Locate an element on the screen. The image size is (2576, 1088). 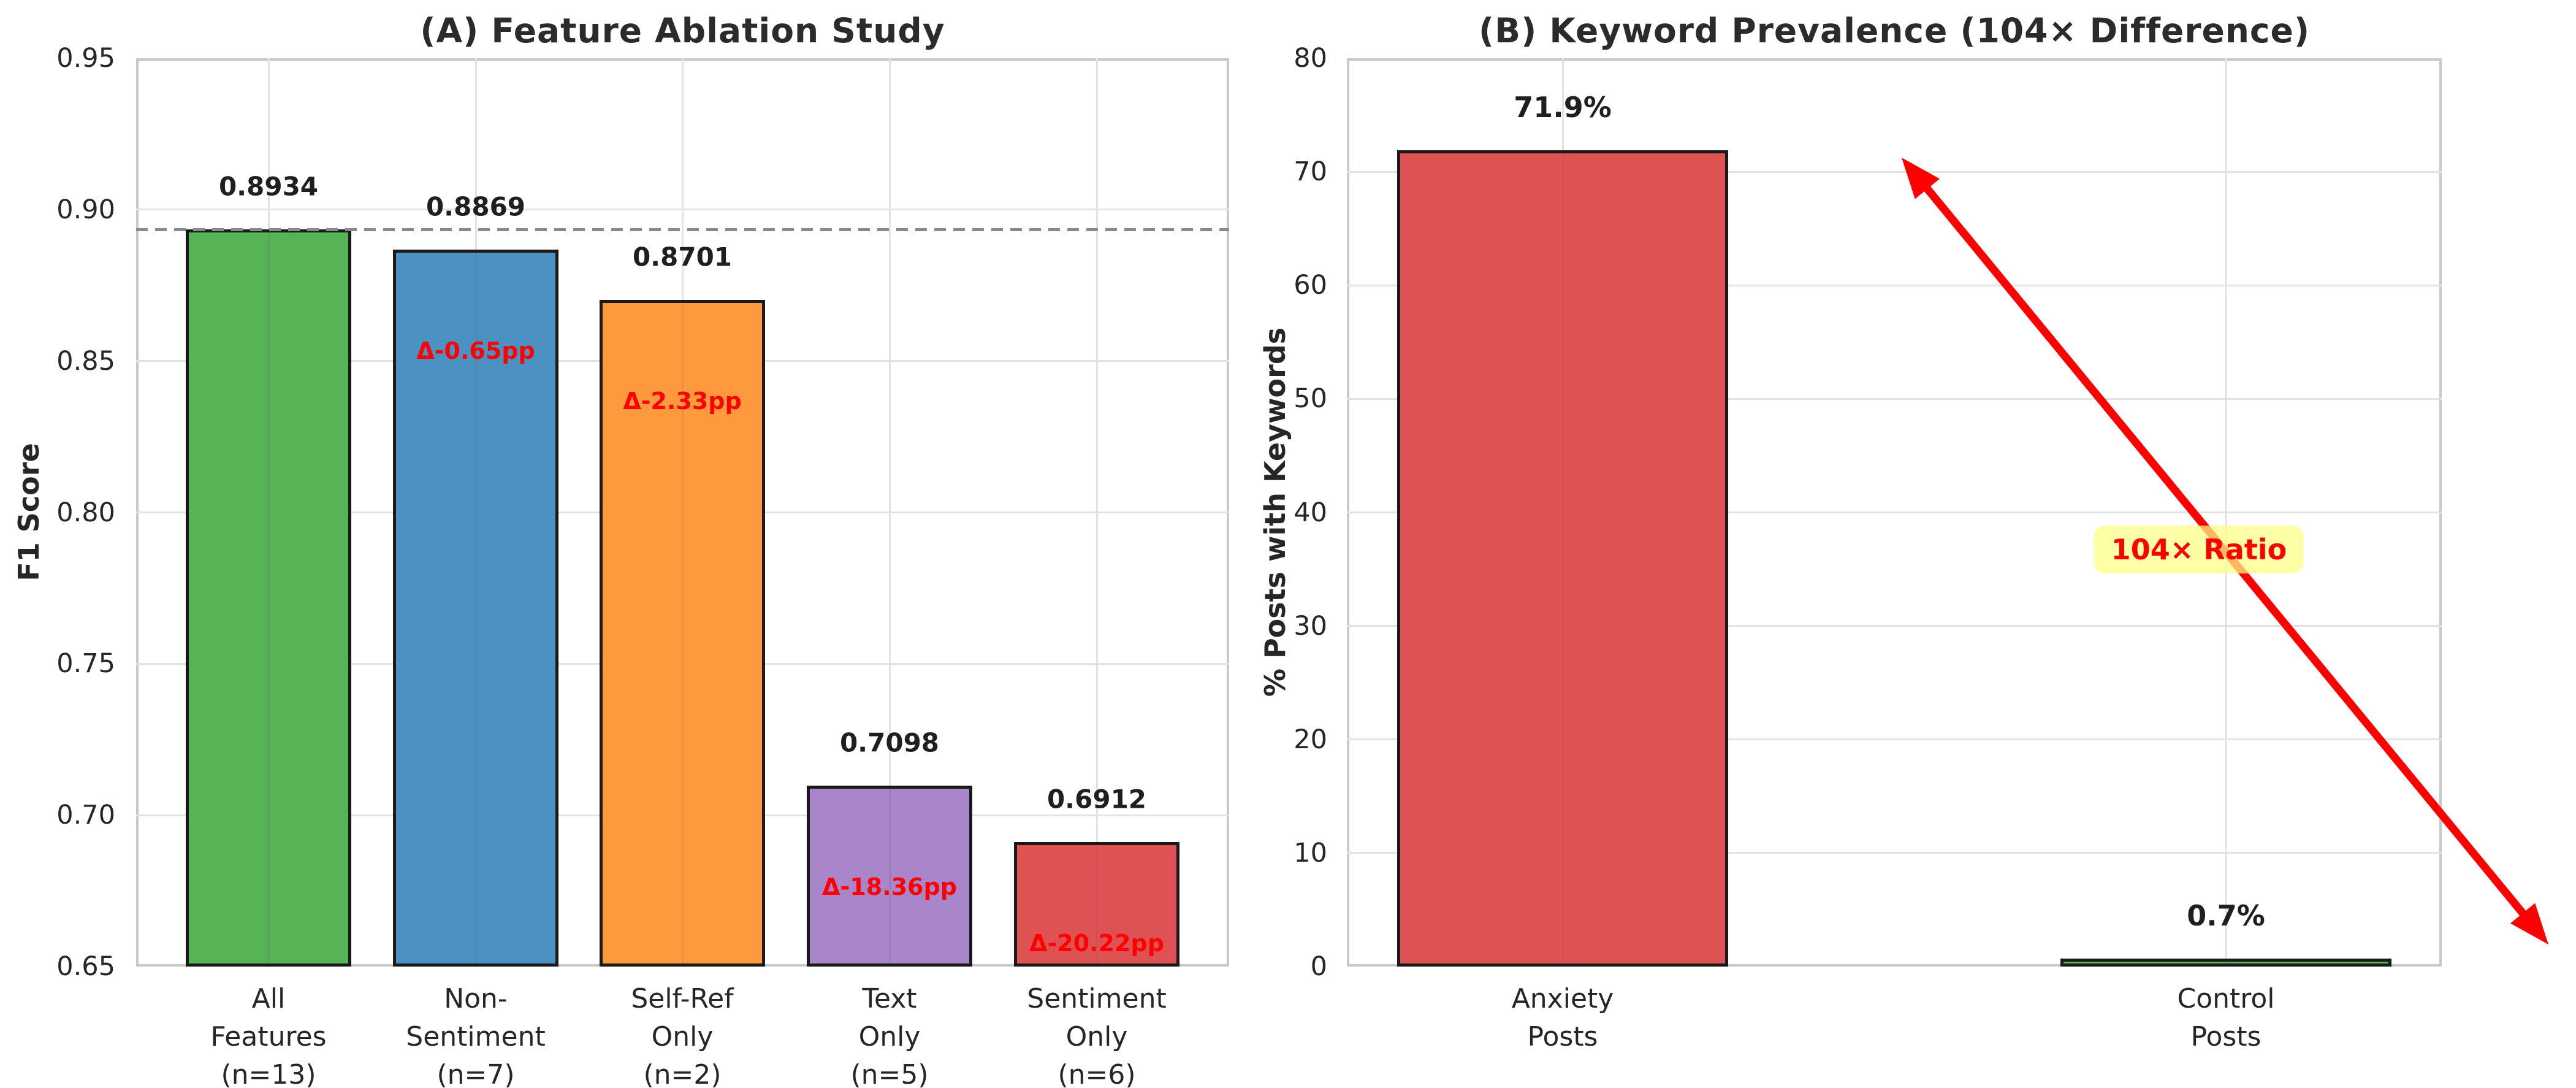
x-tick-line: Text is located at coordinates (889, 998).